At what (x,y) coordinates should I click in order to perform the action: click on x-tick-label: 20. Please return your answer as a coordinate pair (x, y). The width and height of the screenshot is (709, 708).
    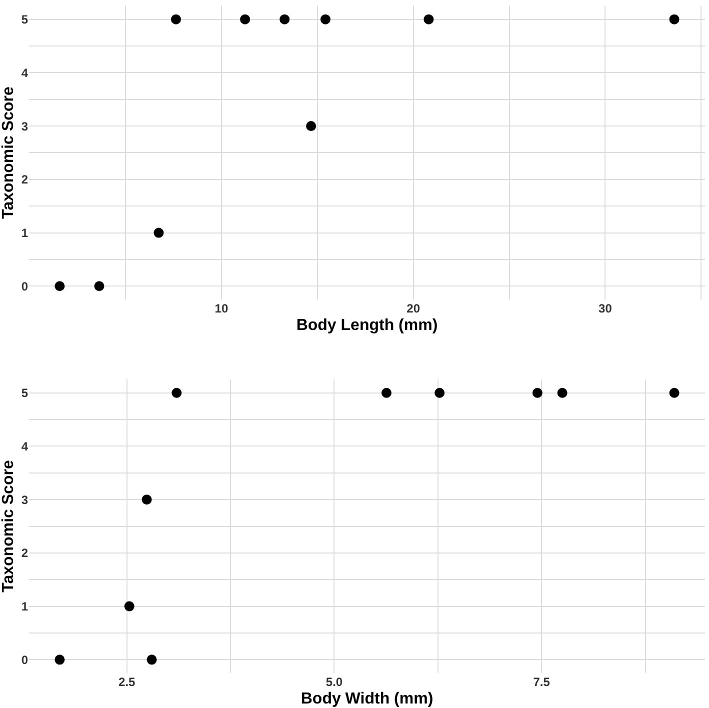
    Looking at the image, I should click on (413, 308).